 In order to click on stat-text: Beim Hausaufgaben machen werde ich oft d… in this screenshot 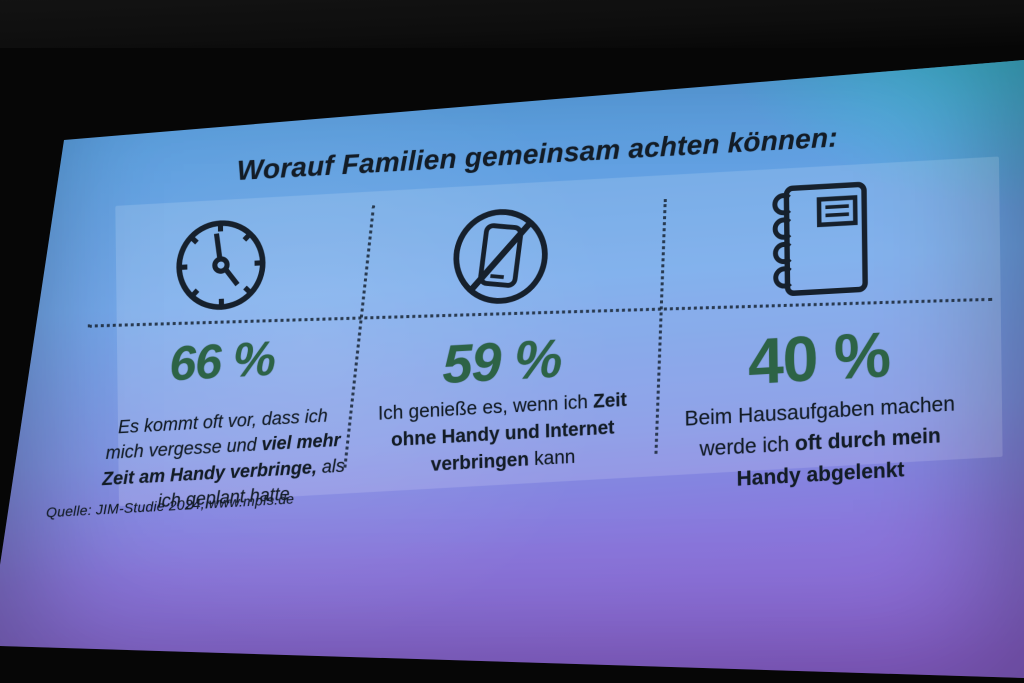, I will do `click(820, 441)`.